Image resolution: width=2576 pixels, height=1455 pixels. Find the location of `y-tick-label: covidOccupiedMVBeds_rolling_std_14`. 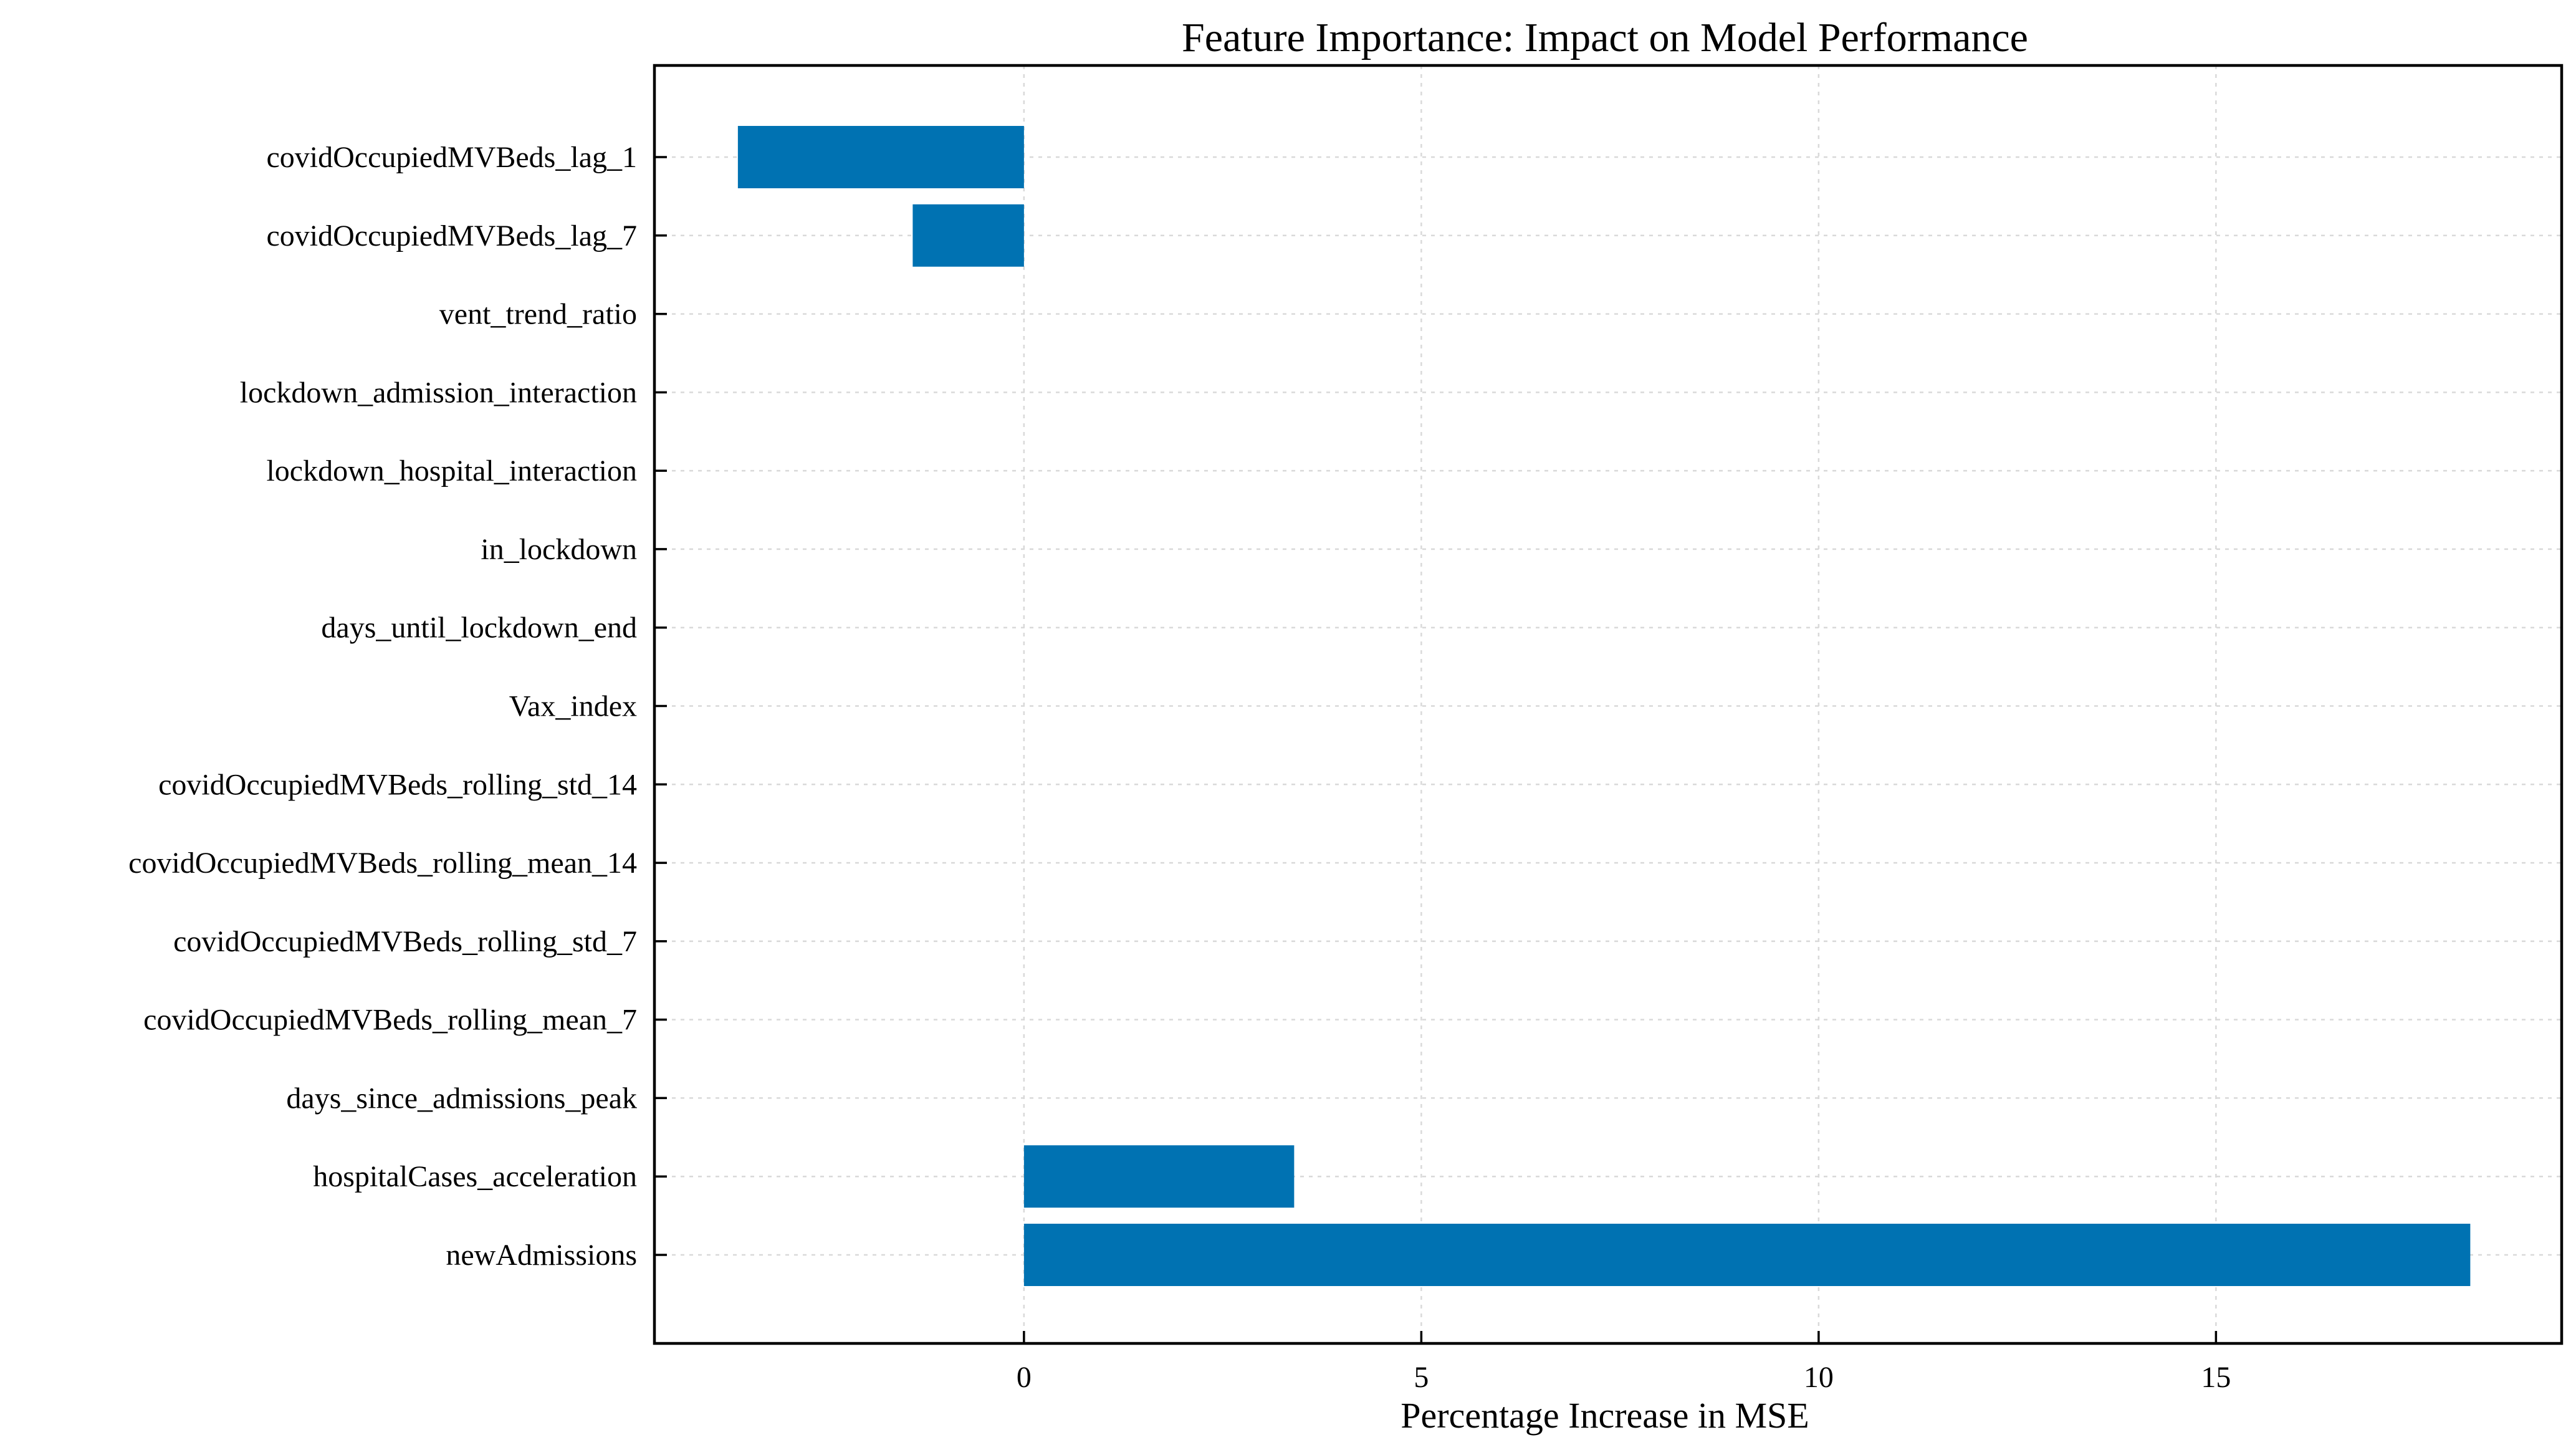

y-tick-label: covidOccupiedMVBeds_rolling_std_14 is located at coordinates (397, 784).